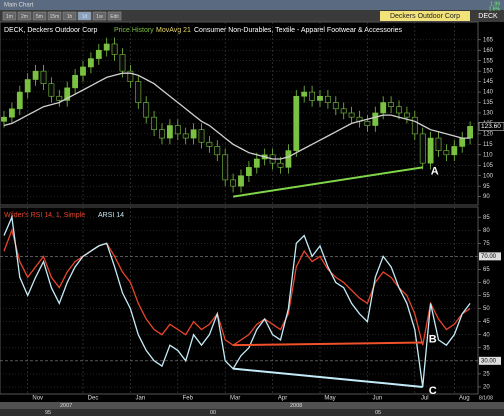  What do you see at coordinates (489, 361) in the screenshot?
I see `ref-label: 30.00` at bounding box center [489, 361].